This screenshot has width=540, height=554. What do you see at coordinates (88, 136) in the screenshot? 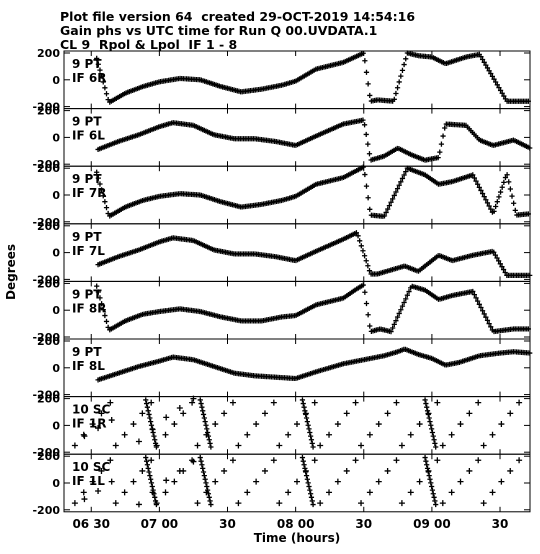
I see `panel-if-label: IF 6L` at bounding box center [88, 136].